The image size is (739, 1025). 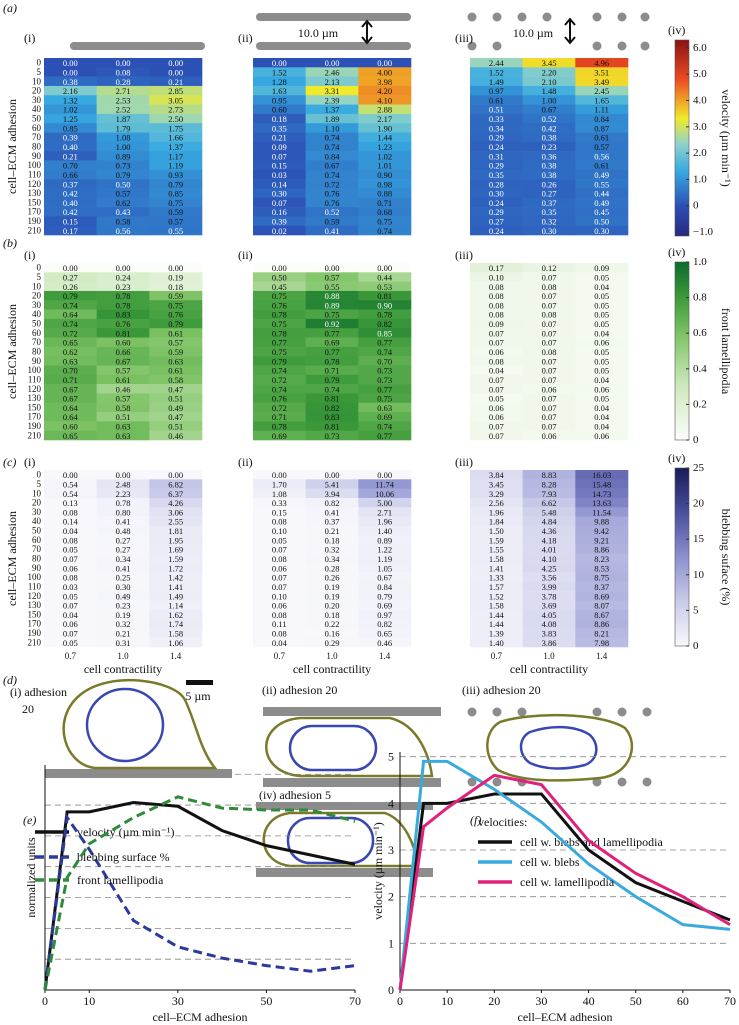 What do you see at coordinates (37, 521) in the screenshot?
I see `y-tick-label: 40` at bounding box center [37, 521].